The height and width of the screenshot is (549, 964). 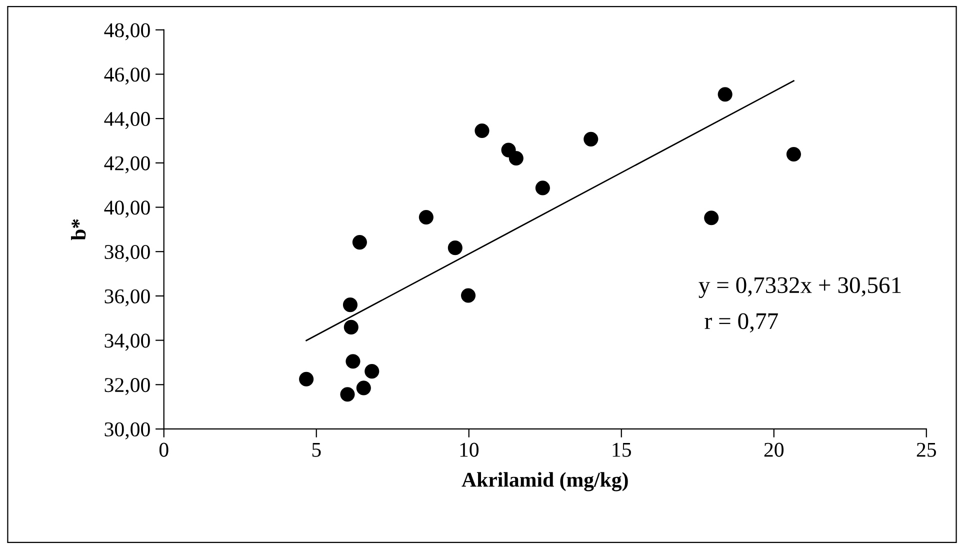 What do you see at coordinates (127, 120) in the screenshot?
I see `y-tick-label: 44,00` at bounding box center [127, 120].